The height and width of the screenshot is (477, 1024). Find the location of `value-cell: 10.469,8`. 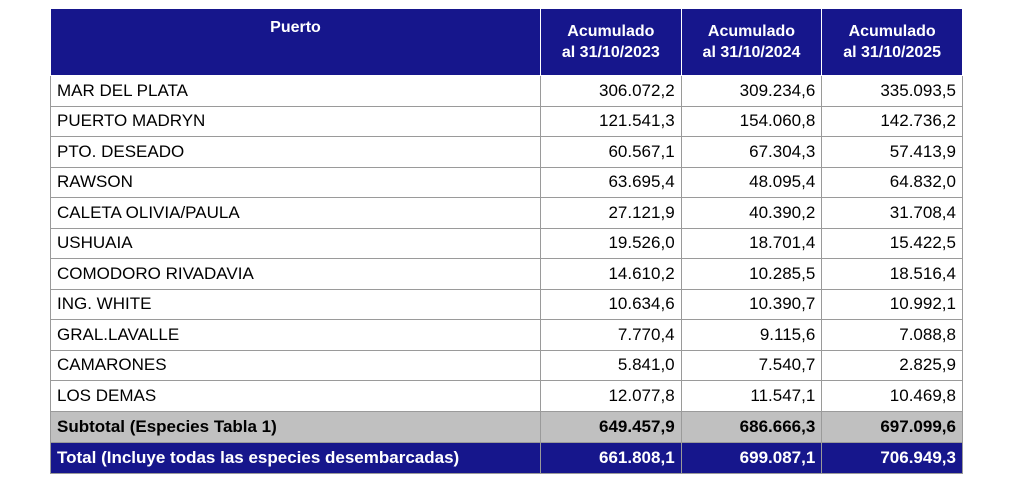

value-cell: 10.469,8 is located at coordinates (892, 396).